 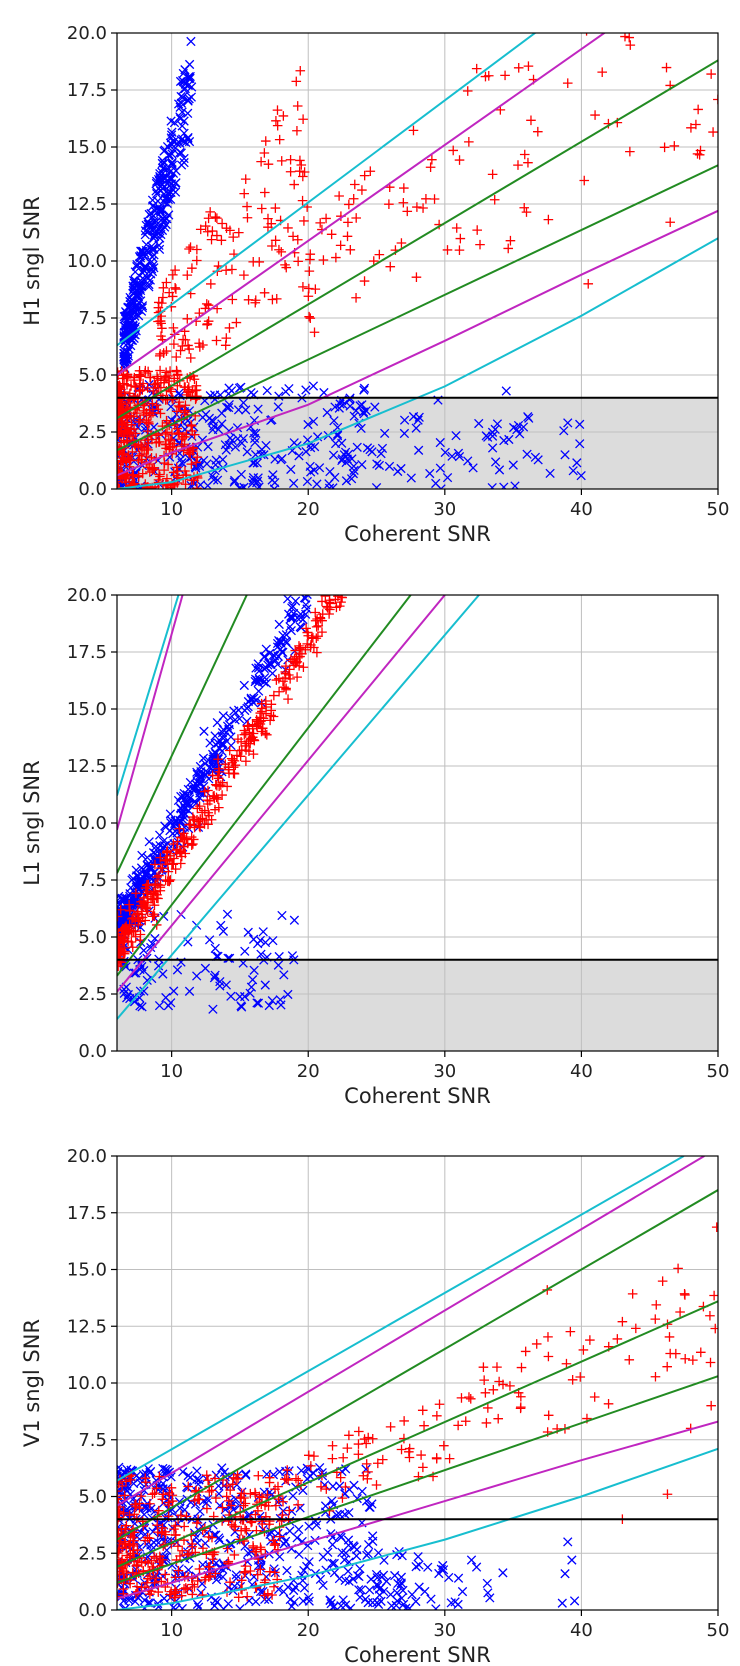 I want to click on y-tick-label: 2.5, so click(x=92, y=1553).